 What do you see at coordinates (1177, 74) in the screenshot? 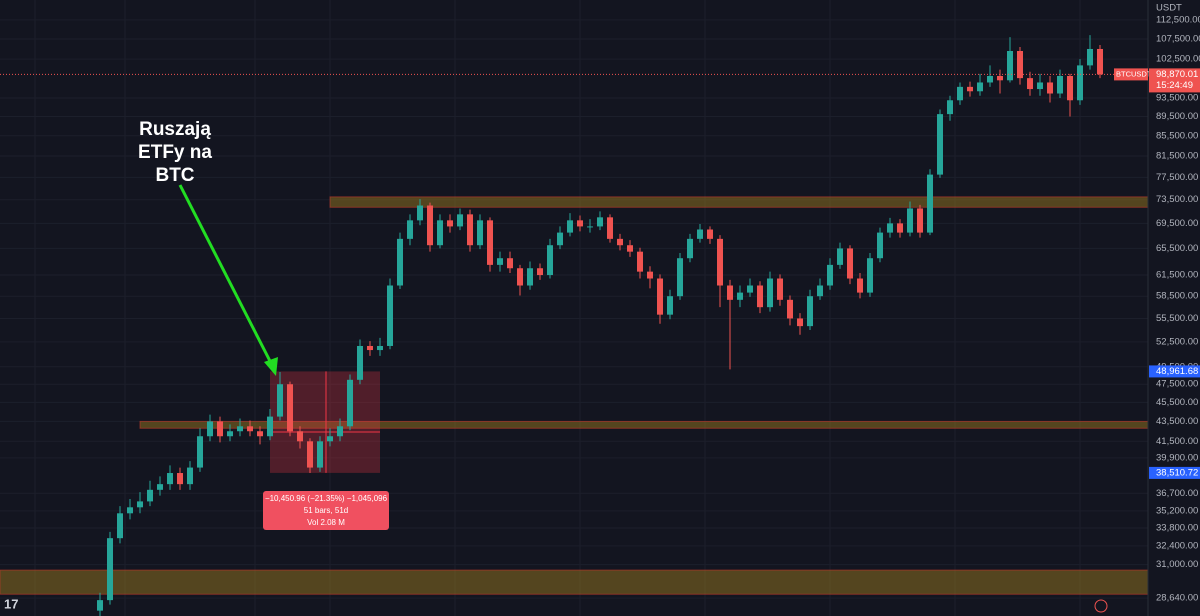
I see `last-price: 98,870.01` at bounding box center [1177, 74].